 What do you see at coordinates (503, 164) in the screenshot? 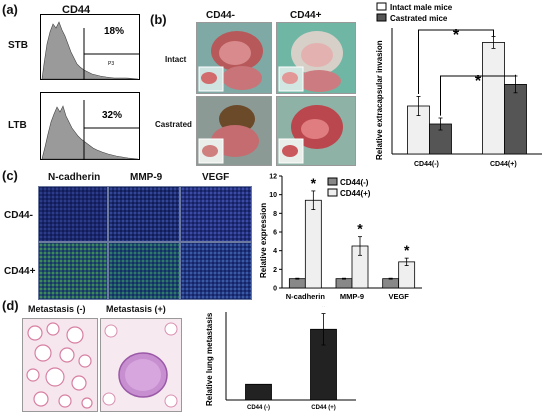
I see `chart-b-xtick-1: CD44(+)` at bounding box center [503, 164].